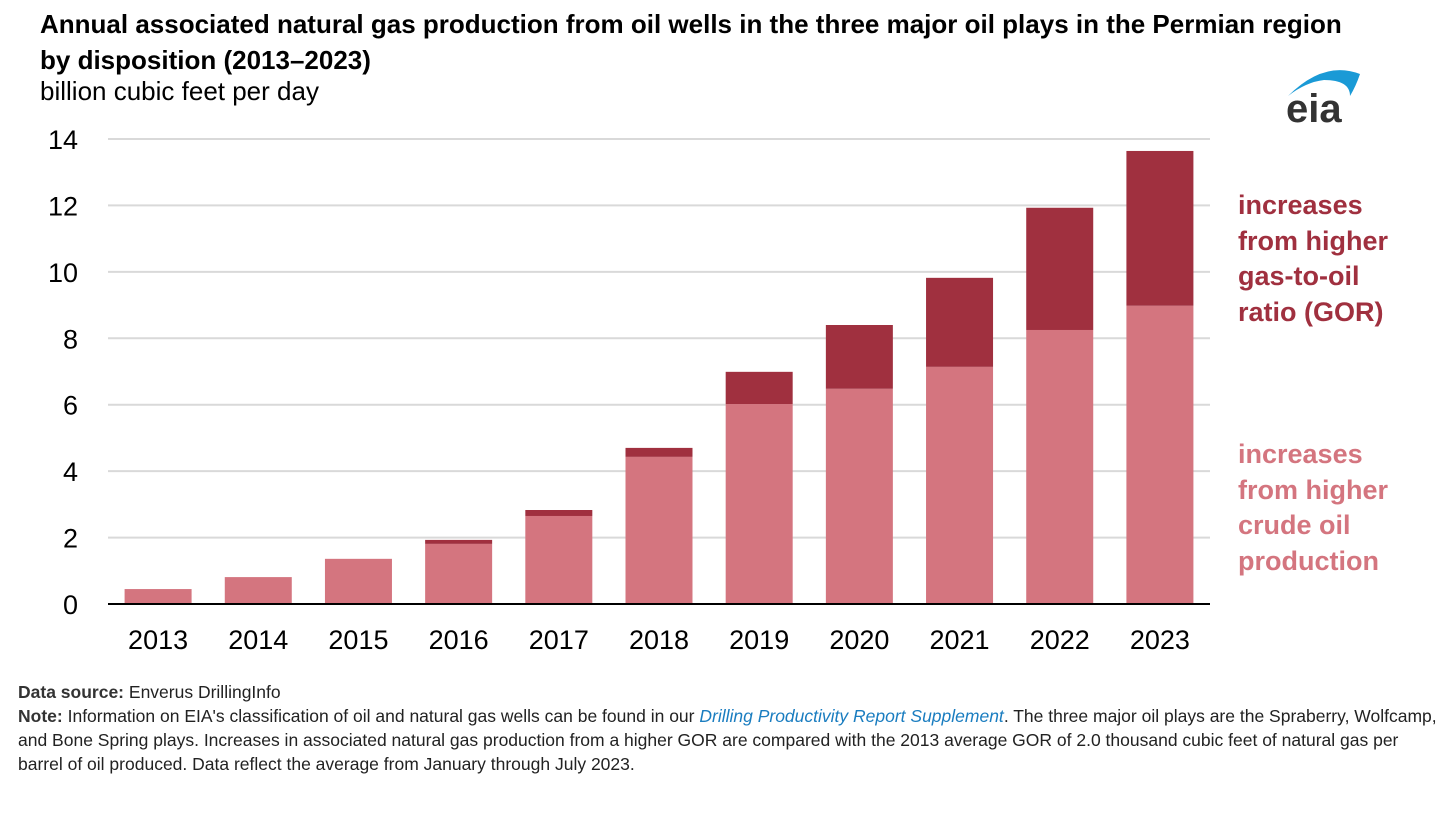 The width and height of the screenshot is (1452, 814). I want to click on x-tick-label: 2016, so click(459, 640).